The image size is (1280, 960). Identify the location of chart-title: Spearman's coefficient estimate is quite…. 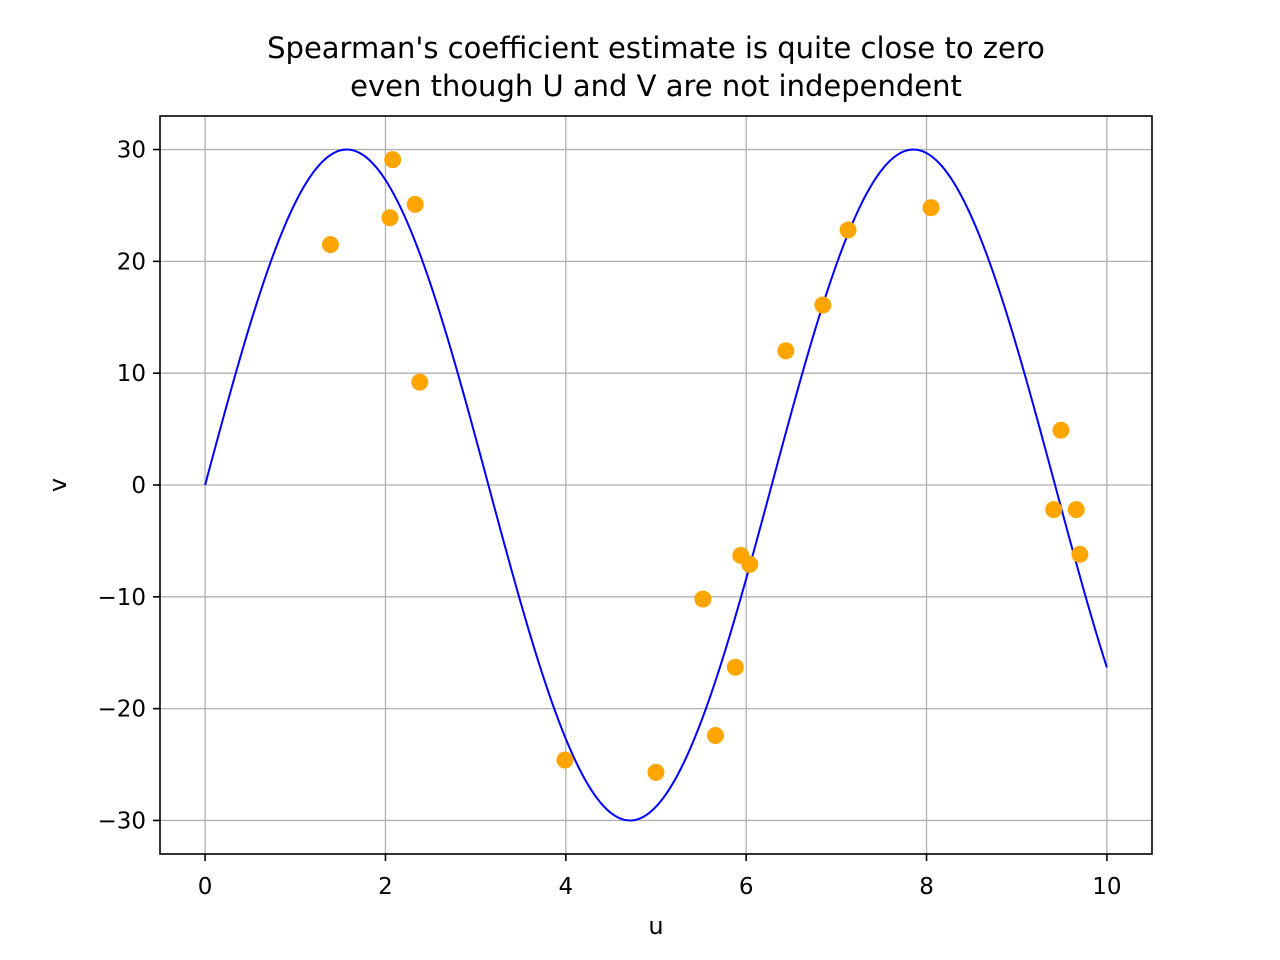
(656, 67).